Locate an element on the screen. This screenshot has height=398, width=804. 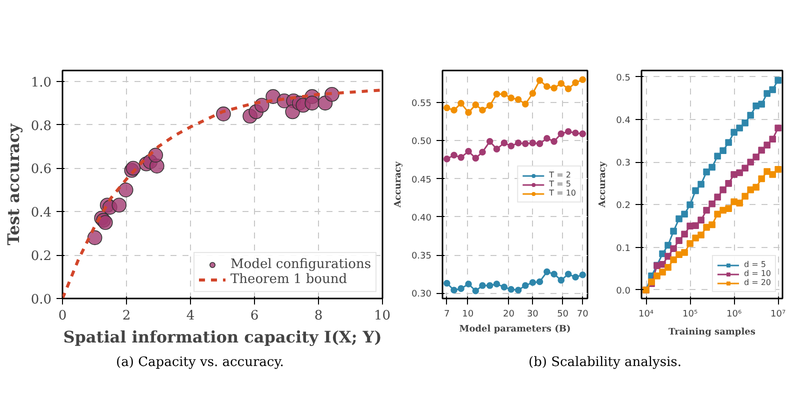
y-tick-label: 0.3 is located at coordinates (623, 163).